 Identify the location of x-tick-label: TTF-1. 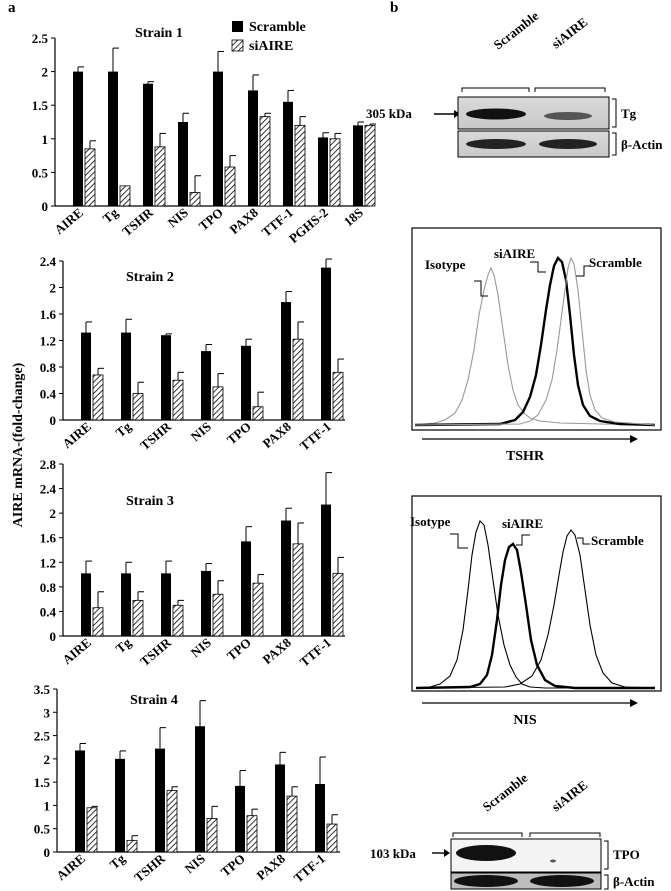
(315, 652).